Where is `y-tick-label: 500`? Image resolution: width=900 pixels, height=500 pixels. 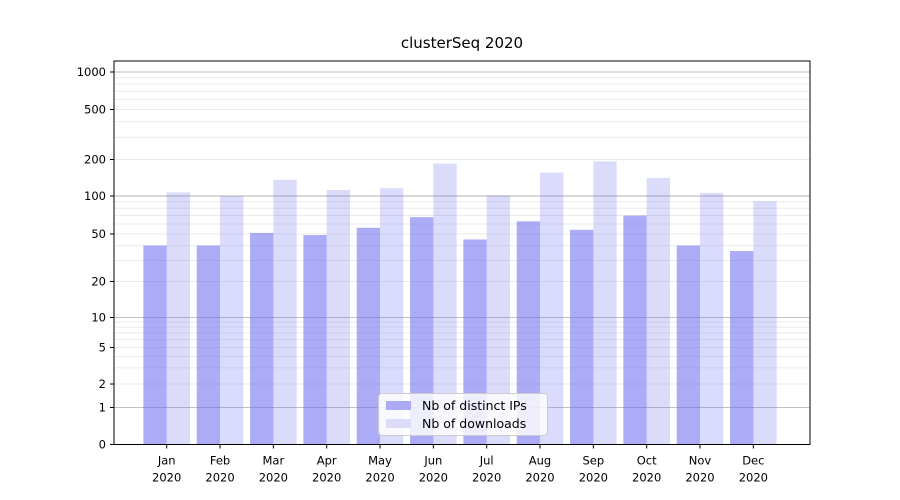
y-tick-label: 500 is located at coordinates (95, 110).